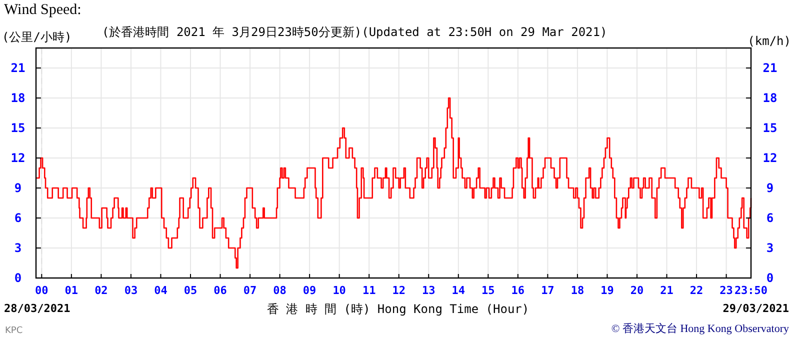  Describe the element at coordinates (18, 98) in the screenshot. I see `y-tick-label: 18` at that location.